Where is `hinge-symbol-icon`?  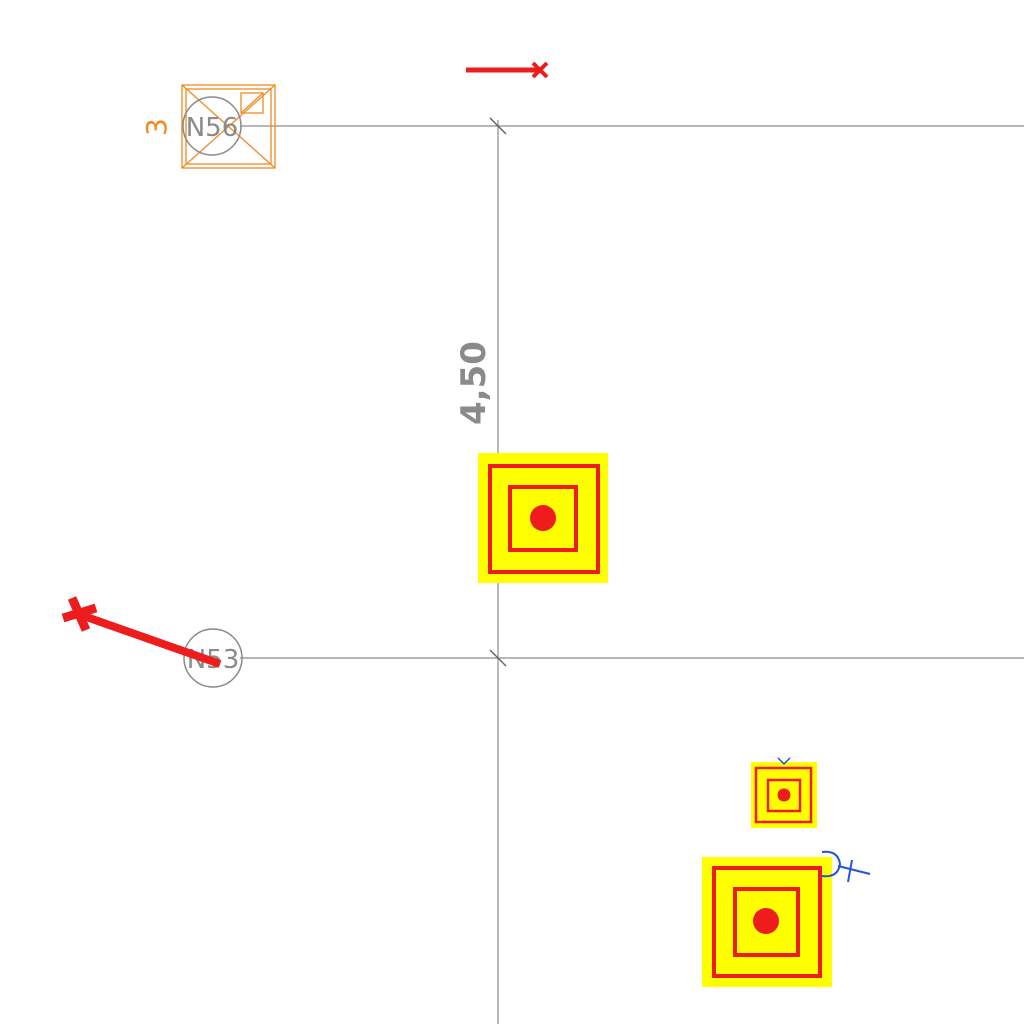 hinge-symbol-icon is located at coordinates (846, 866).